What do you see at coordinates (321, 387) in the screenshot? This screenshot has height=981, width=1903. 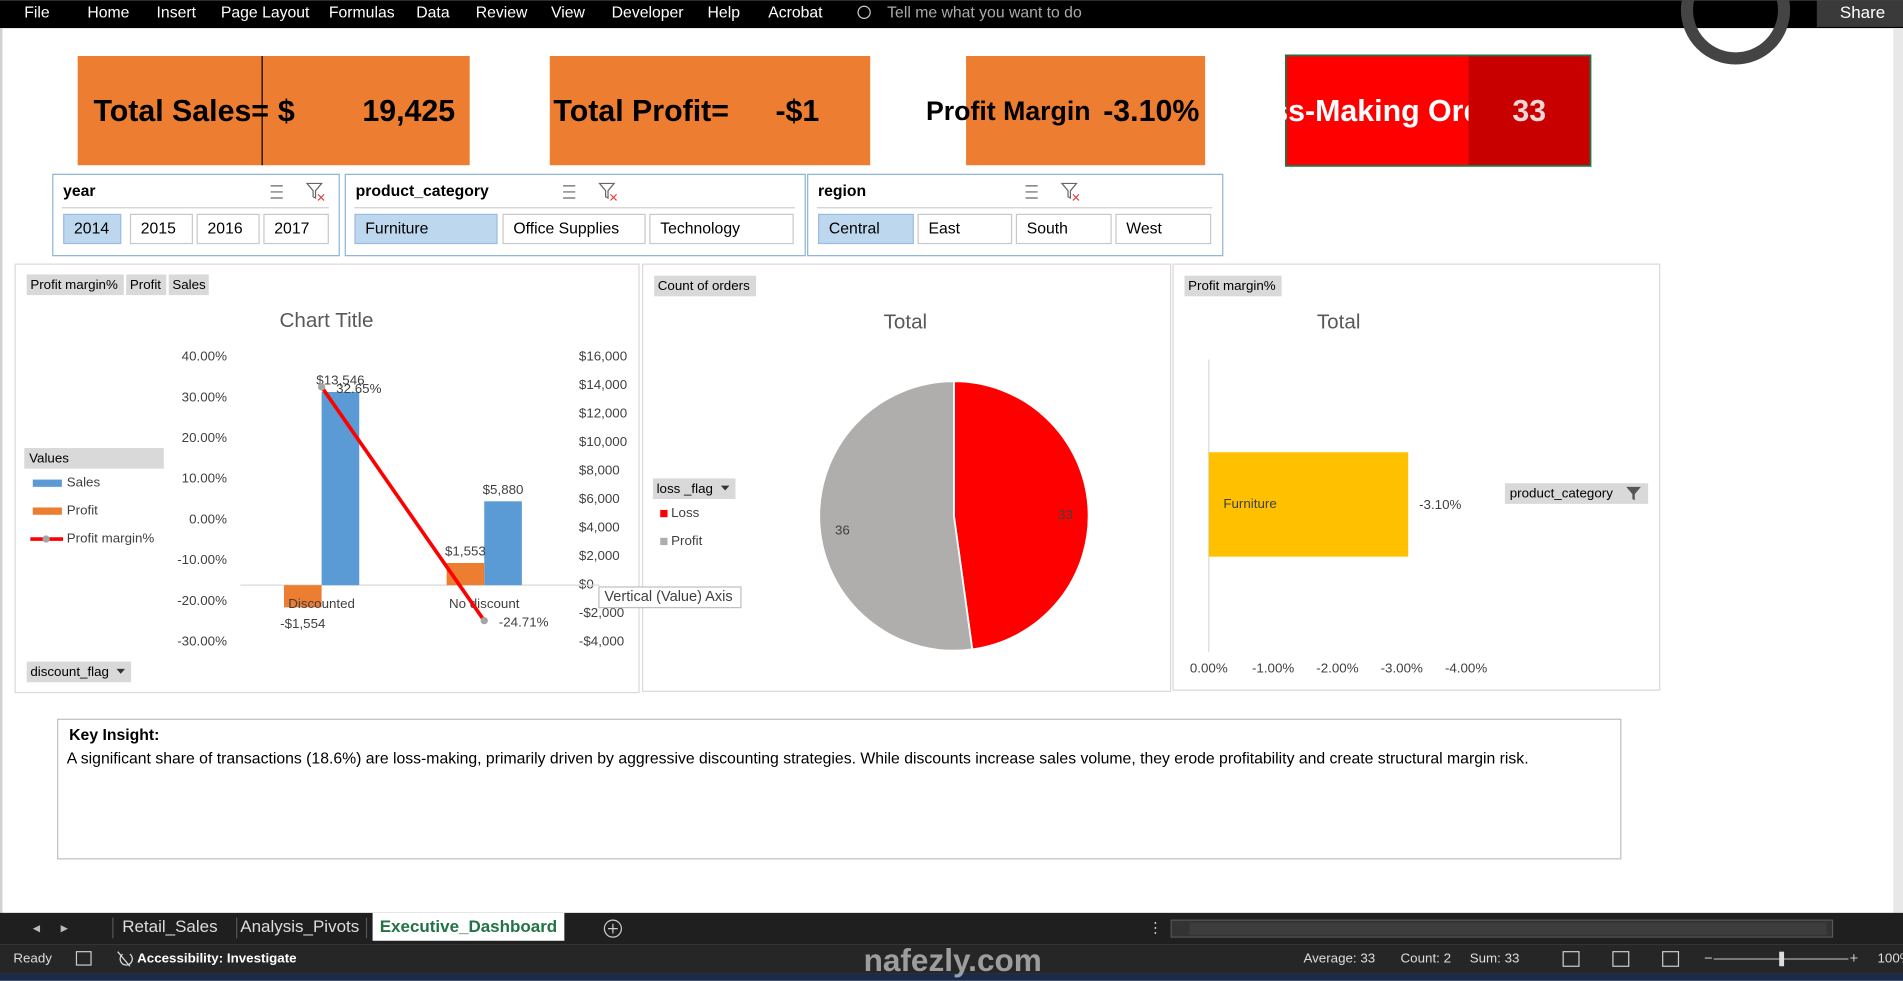 I see `line-marker` at bounding box center [321, 387].